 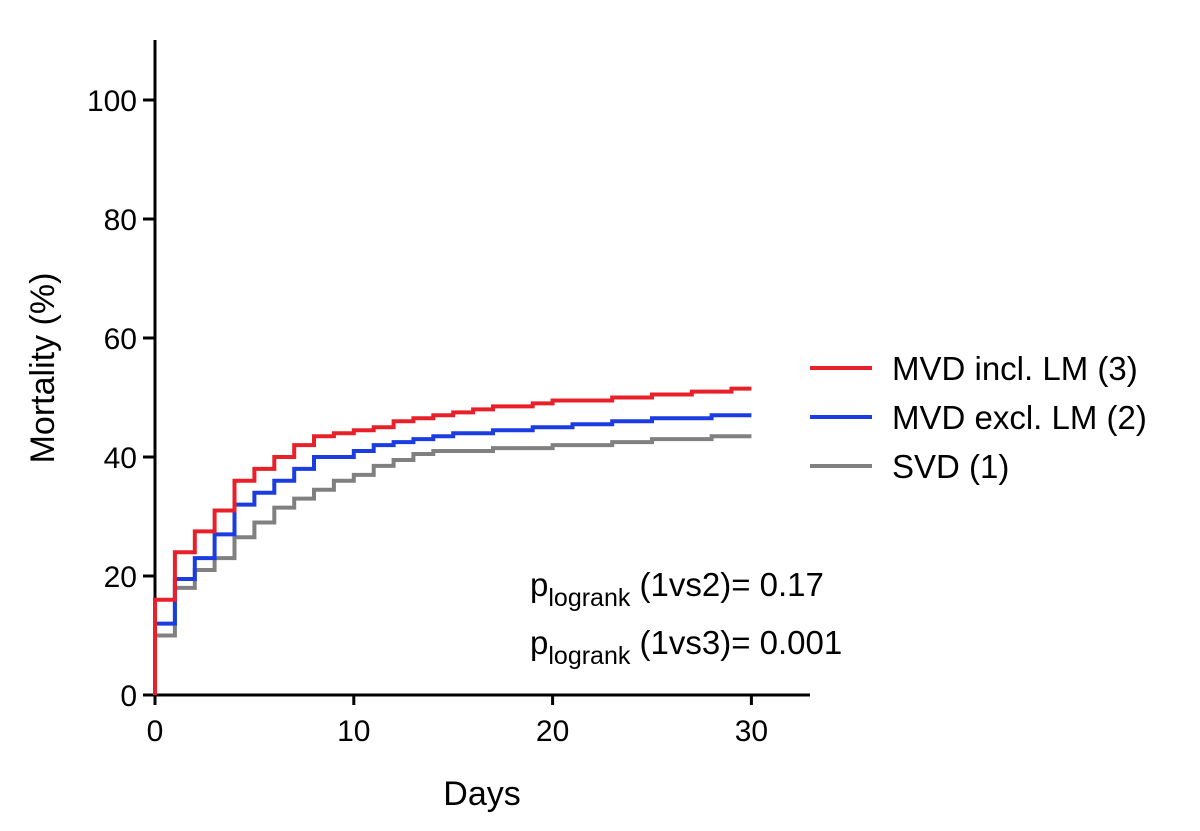 What do you see at coordinates (481, 794) in the screenshot?
I see `x-axis-title: Days` at bounding box center [481, 794].